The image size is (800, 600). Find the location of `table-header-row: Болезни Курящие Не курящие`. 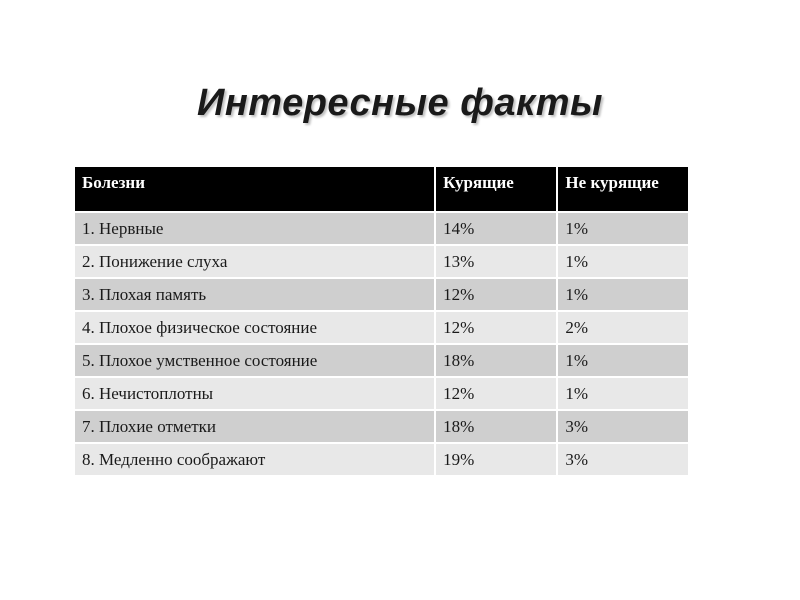

table-header-row: Болезни Курящие Не курящие is located at coordinates (381, 189).